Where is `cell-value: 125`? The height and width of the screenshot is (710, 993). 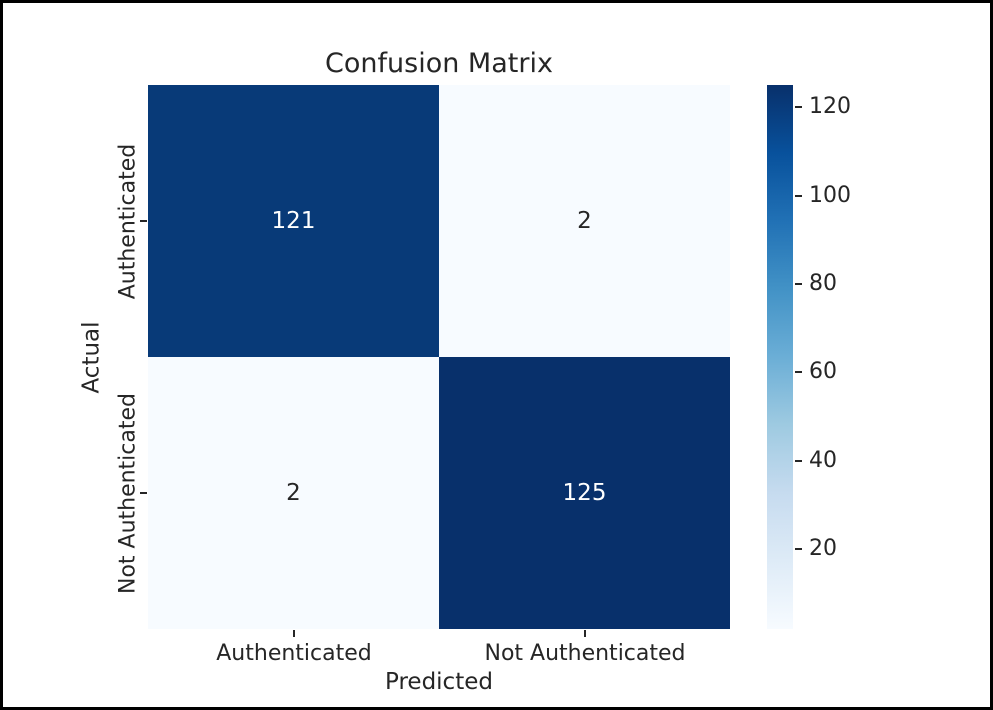 cell-value: 125 is located at coordinates (584, 493).